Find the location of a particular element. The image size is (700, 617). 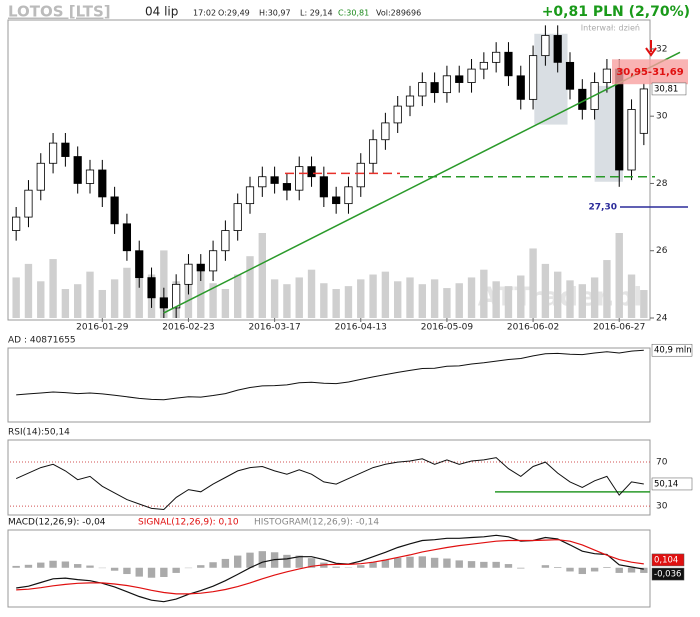

y-tick-label: 30 is located at coordinates (662, 507).